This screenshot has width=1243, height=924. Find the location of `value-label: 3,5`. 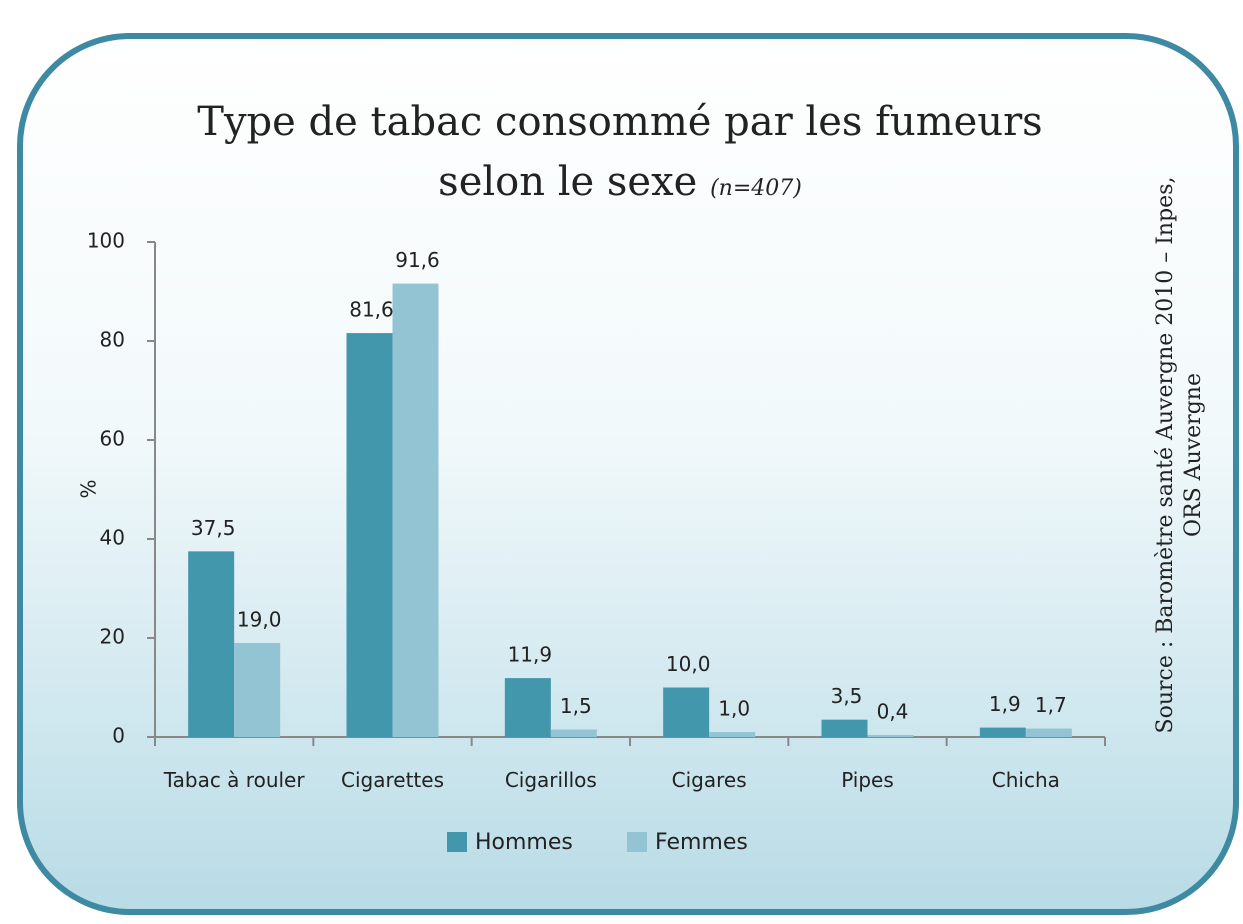

value-label: 3,5 is located at coordinates (847, 696).